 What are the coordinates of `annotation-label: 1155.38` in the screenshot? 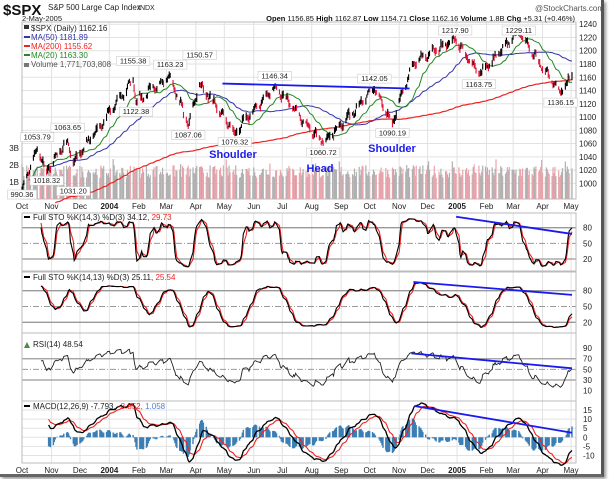 It's located at (133, 60).